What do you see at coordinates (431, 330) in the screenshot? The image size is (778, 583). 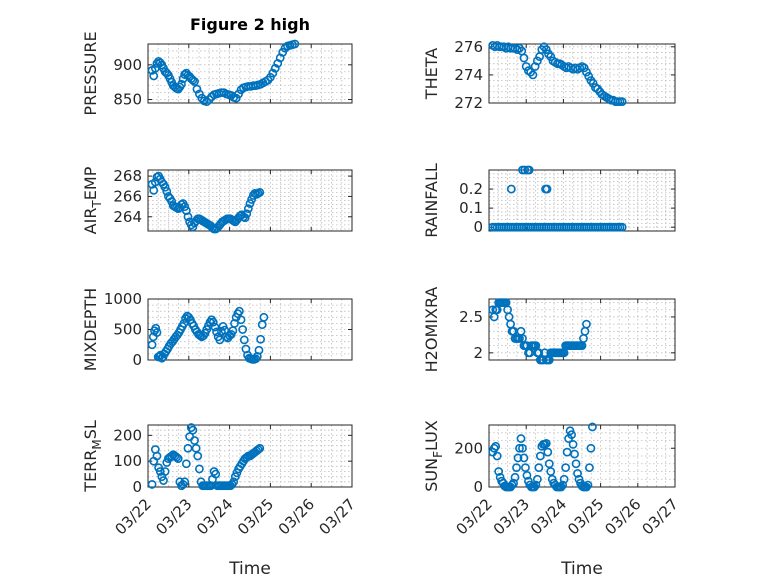 I see `y-axis-label-h2omixra: H2OMIXRA` at bounding box center [431, 330].